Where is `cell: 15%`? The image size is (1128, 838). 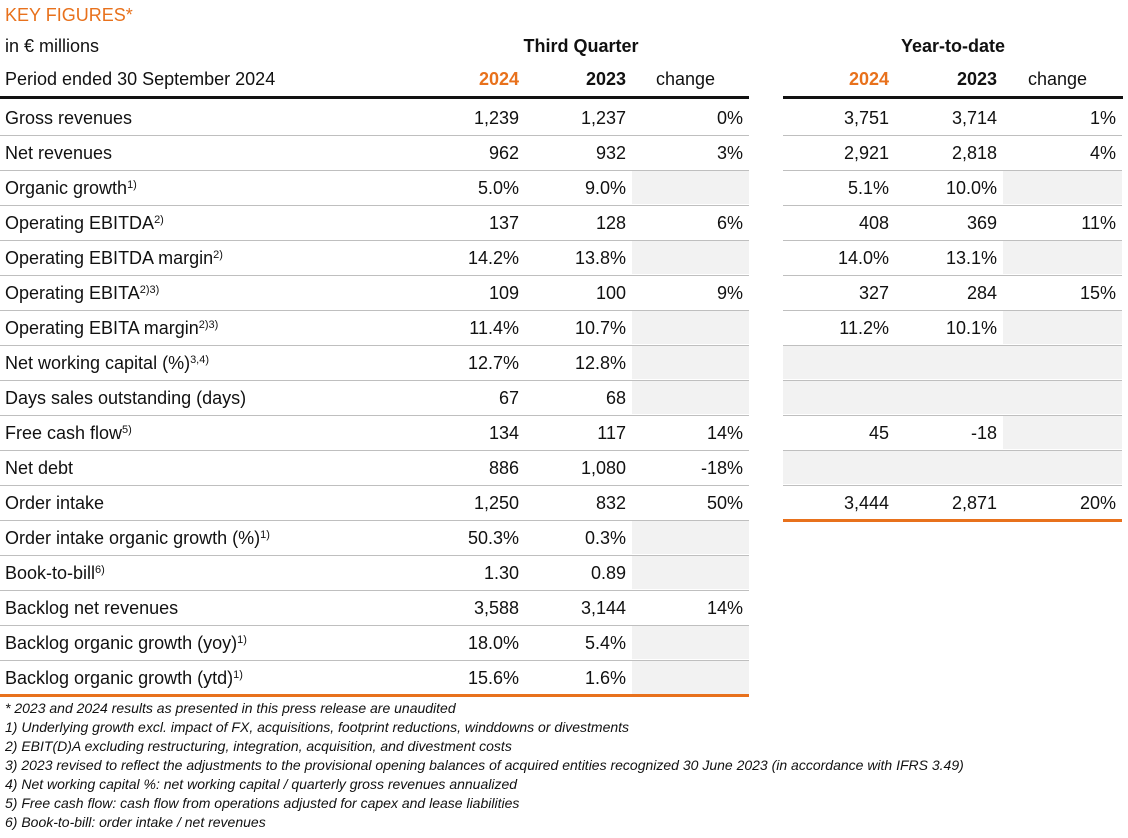 cell: 15% is located at coordinates (1097, 293).